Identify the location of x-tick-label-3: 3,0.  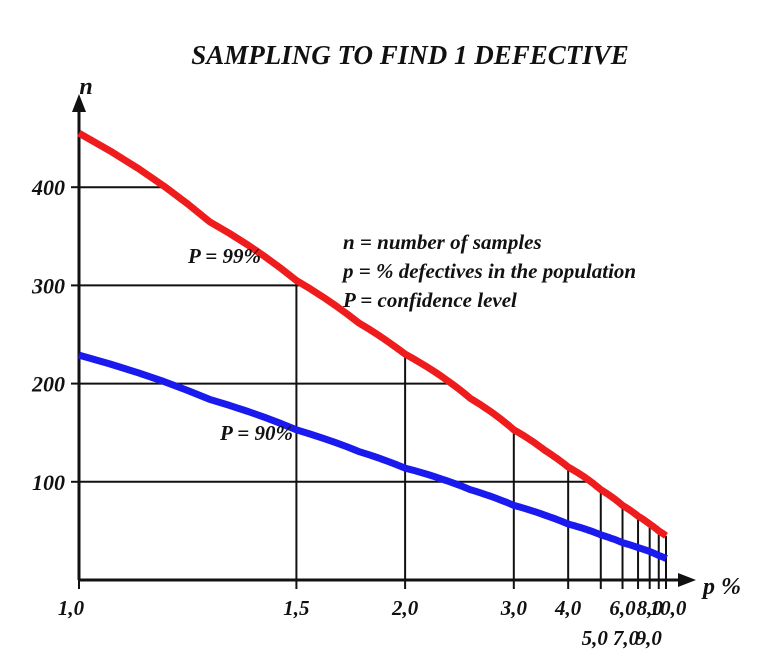
(514, 608).